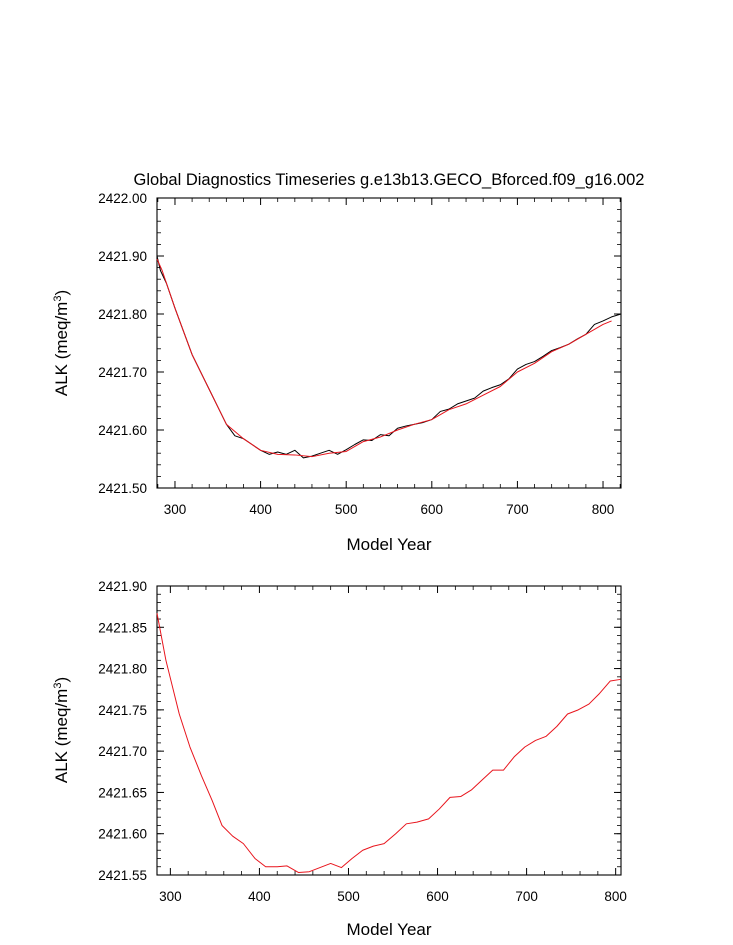 This screenshot has width=733, height=945. What do you see at coordinates (61, 293) in the screenshot?
I see `top-y-axis-label-close: )` at bounding box center [61, 293].